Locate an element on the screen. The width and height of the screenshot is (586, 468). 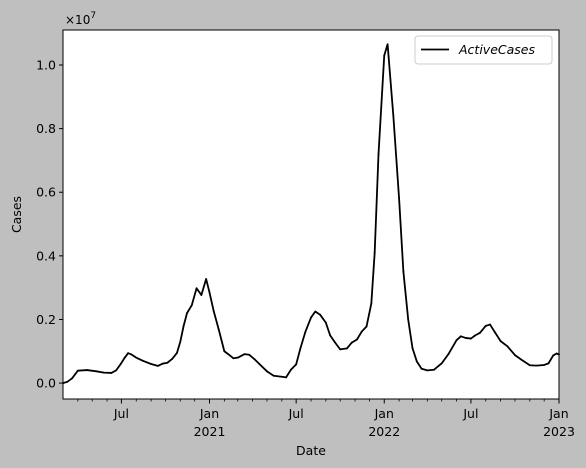
legend: ActiveCases is located at coordinates (483, 50).